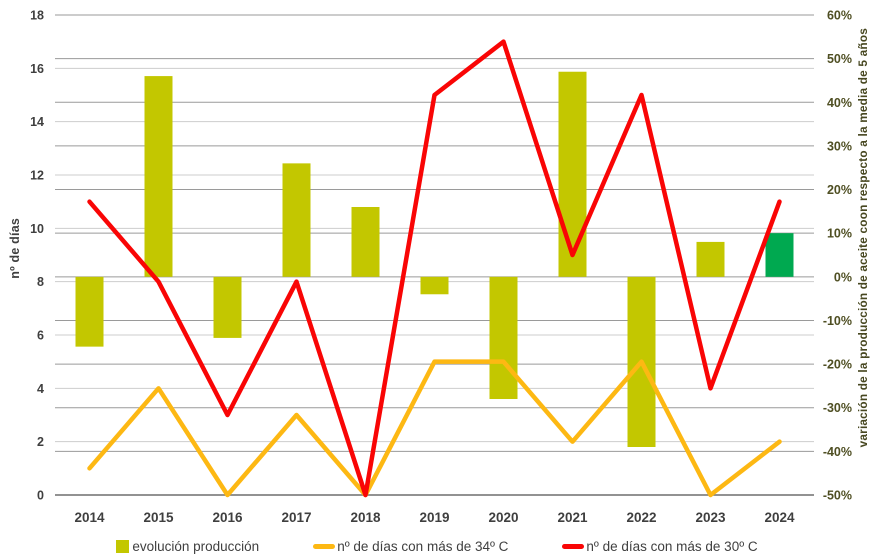 This screenshot has height=557, width=874. What do you see at coordinates (839, 103) in the screenshot?
I see `right-axis-tick: 40%` at bounding box center [839, 103].